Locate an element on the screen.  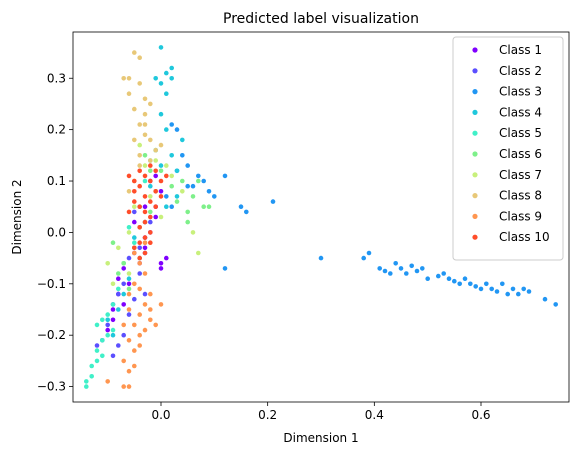
y-tick-label: −0.1 is located at coordinates (51, 284).